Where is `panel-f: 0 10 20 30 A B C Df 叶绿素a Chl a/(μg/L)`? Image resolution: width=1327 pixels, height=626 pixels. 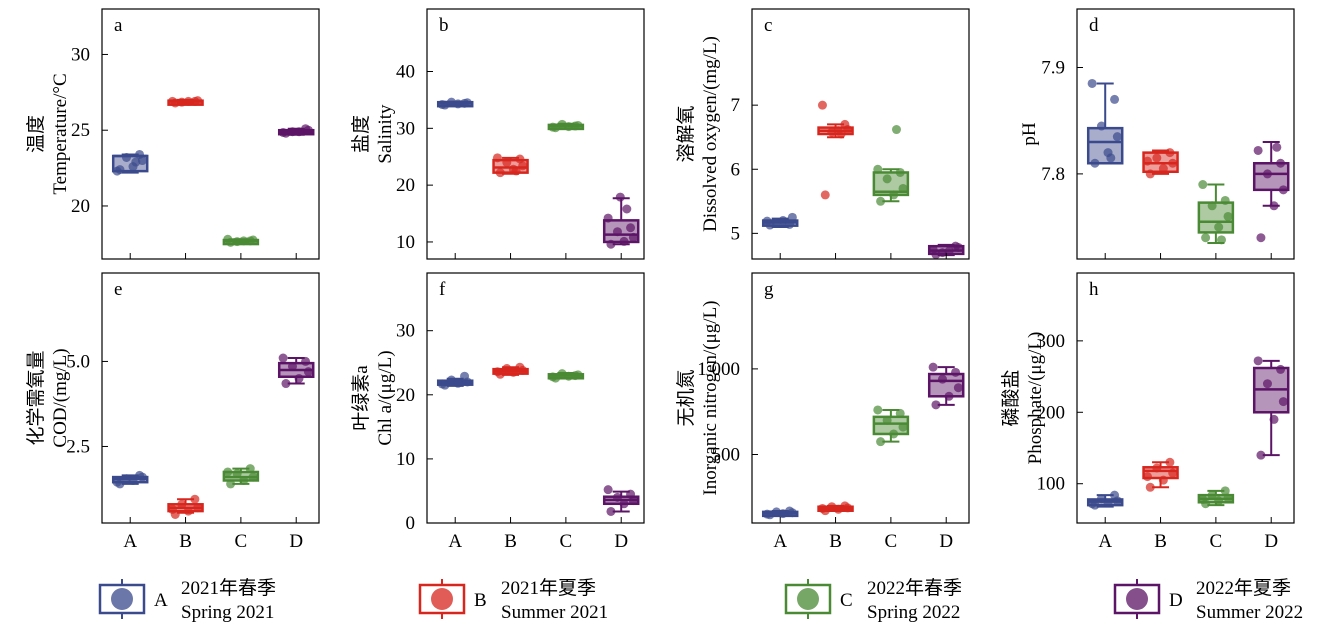 panel-f: 0 10 20 30 A B C Df 叶绿素a Chl a/(μg/L) is located at coordinates (497, 412).